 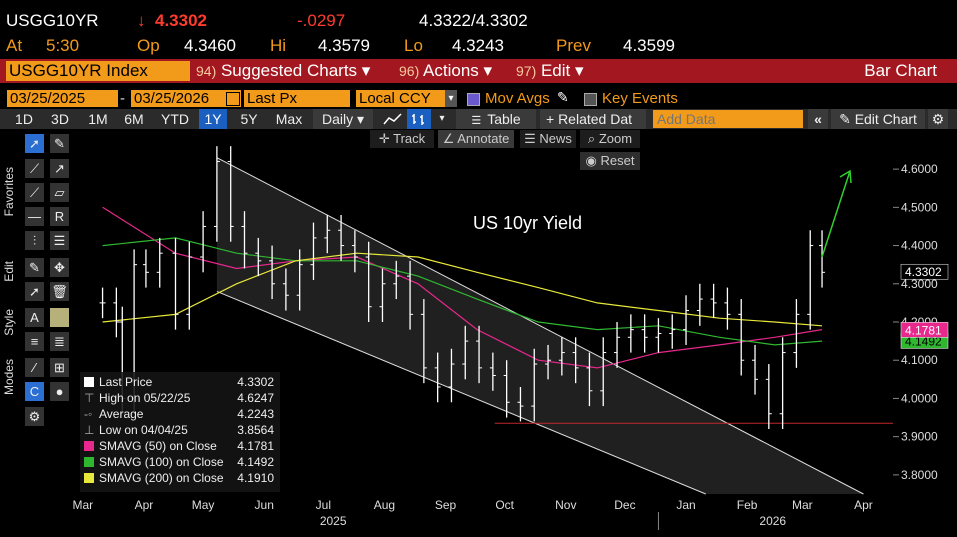 I want to click on bar-chart-glyph, so click(x=418, y=119).